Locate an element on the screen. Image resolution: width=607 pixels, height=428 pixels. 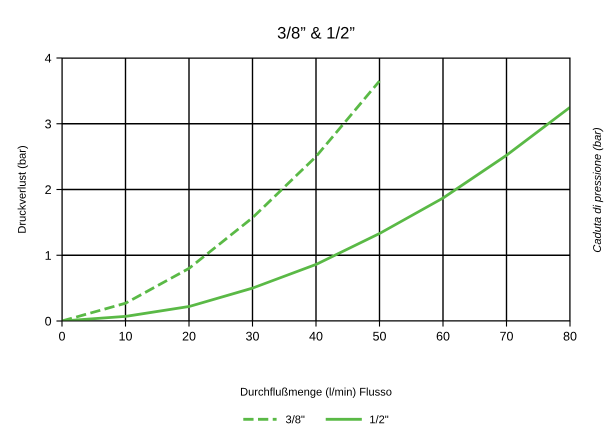
x-tick-label: 0 is located at coordinates (62, 336).